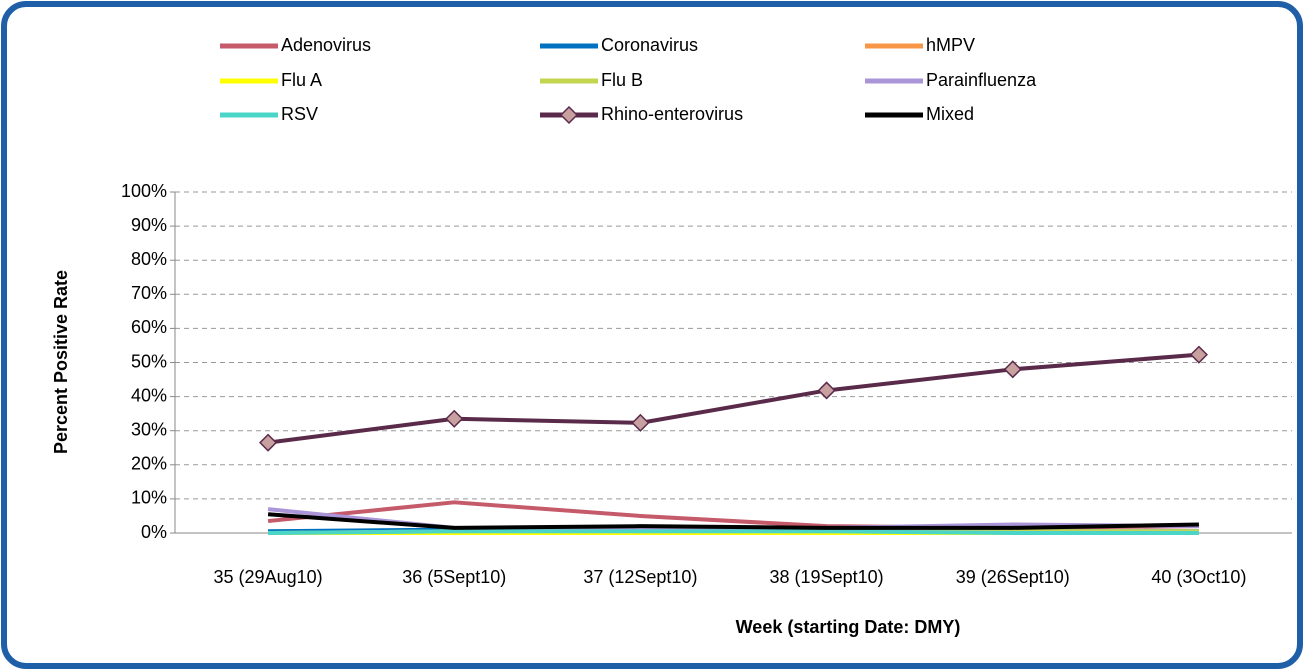  Describe the element at coordinates (848, 627) in the screenshot. I see `x-axis-title: Week (starting Date: DMY)` at that location.